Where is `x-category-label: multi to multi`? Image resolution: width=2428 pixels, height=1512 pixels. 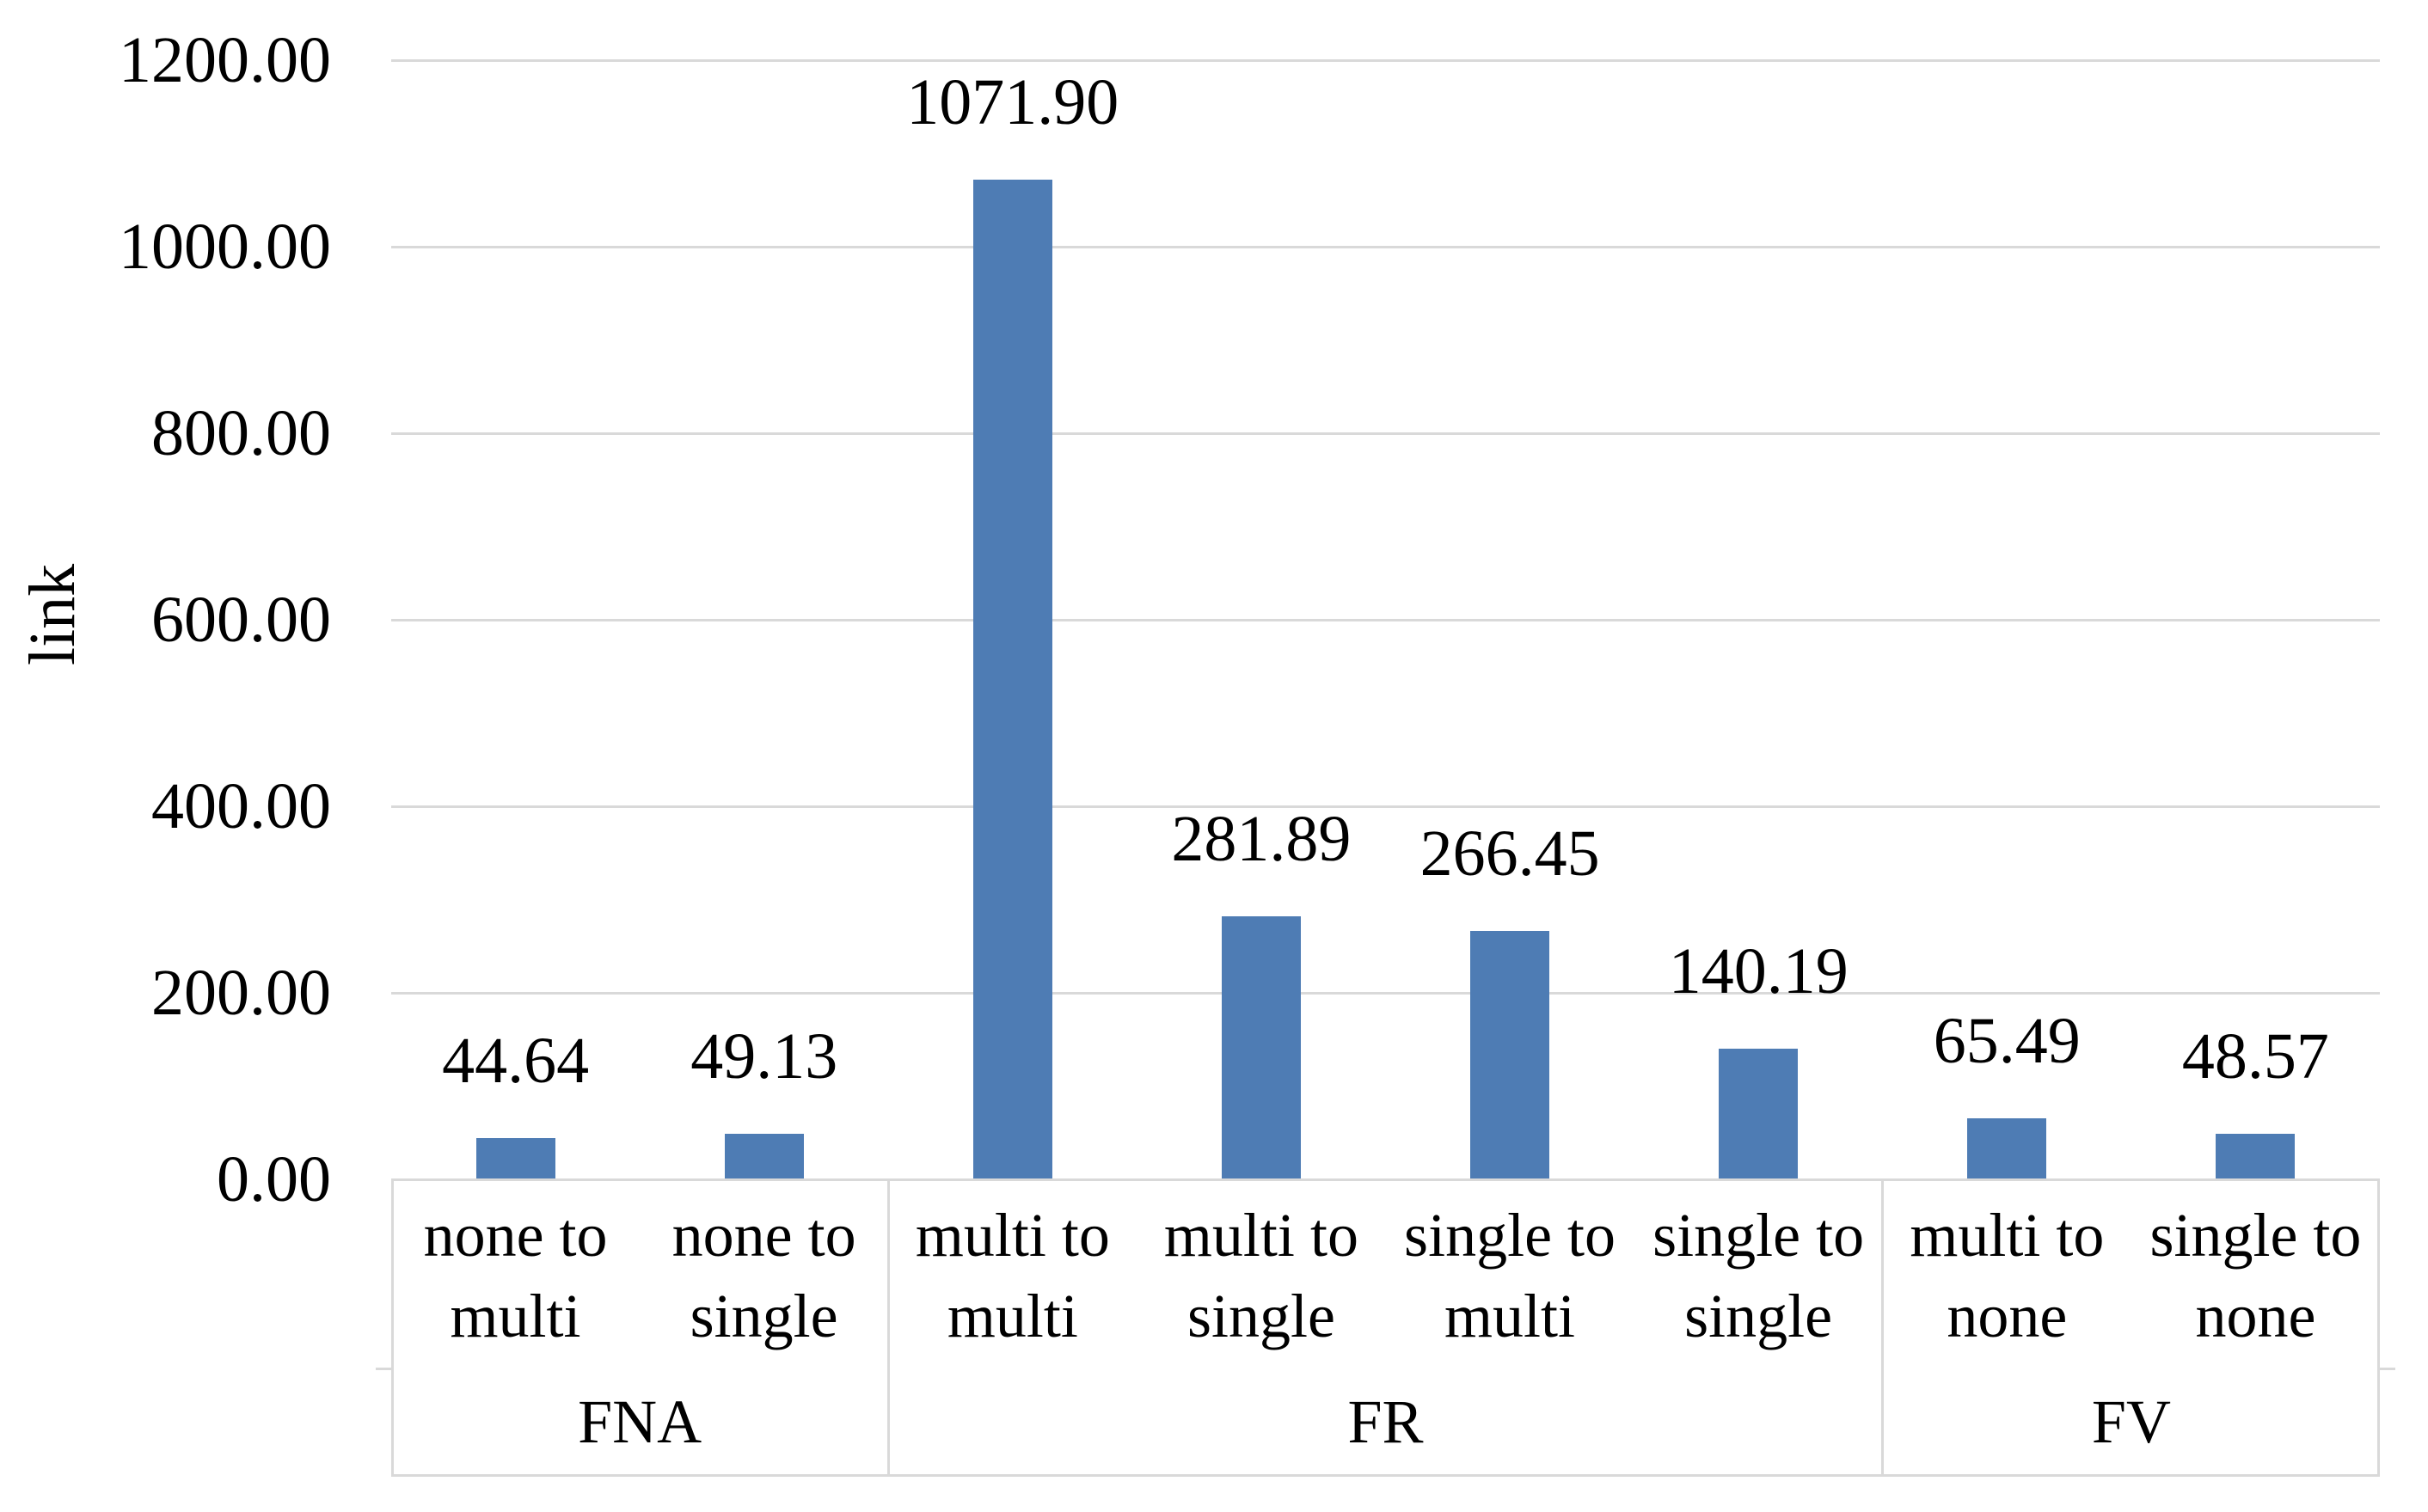 x-category-label: multi to multi is located at coordinates (1013, 1275).